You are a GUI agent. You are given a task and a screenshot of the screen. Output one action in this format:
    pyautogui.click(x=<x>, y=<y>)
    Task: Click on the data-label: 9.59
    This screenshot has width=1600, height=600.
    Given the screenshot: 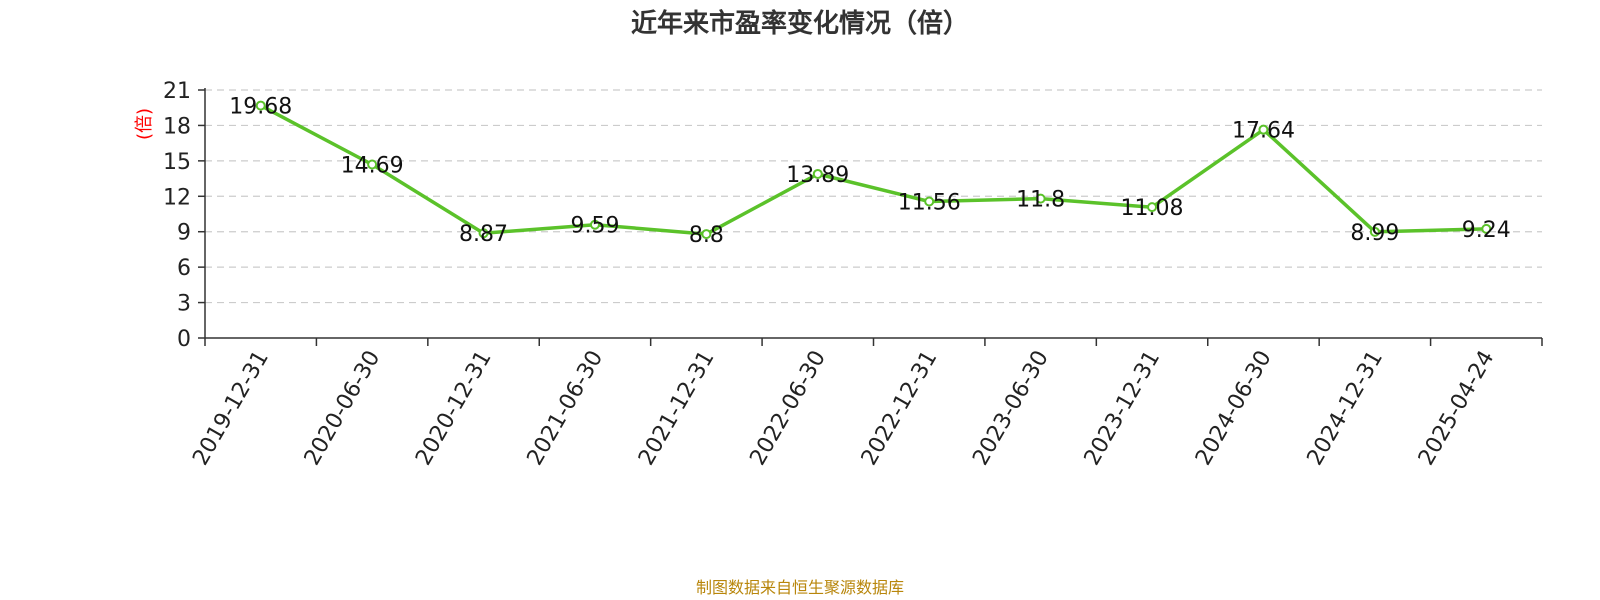 What is the action you would take?
    pyautogui.click(x=594, y=226)
    